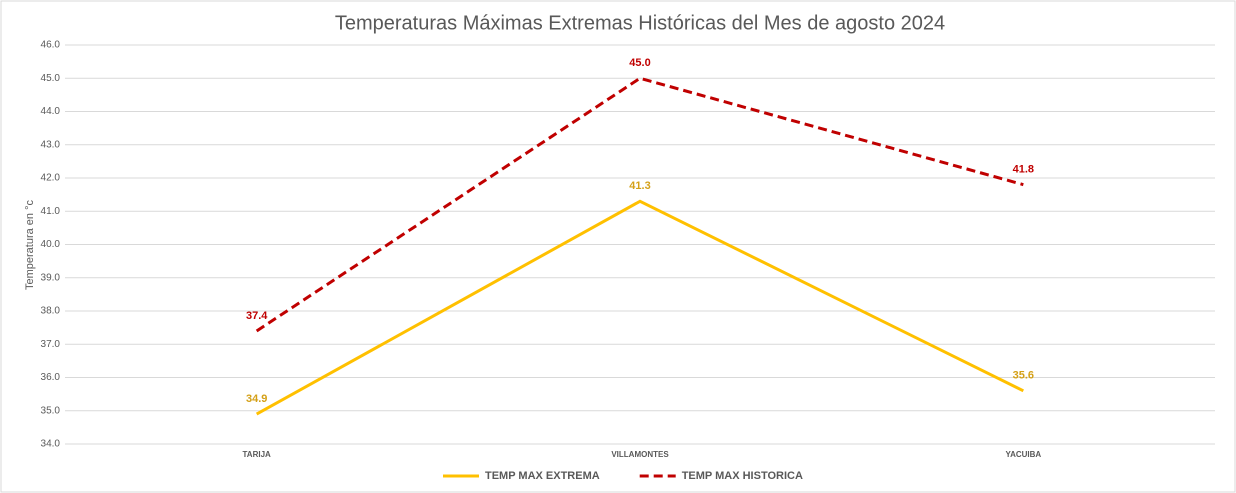  Describe the element at coordinates (30, 245) in the screenshot. I see `y-axis-label: Temperatura en °c` at that location.